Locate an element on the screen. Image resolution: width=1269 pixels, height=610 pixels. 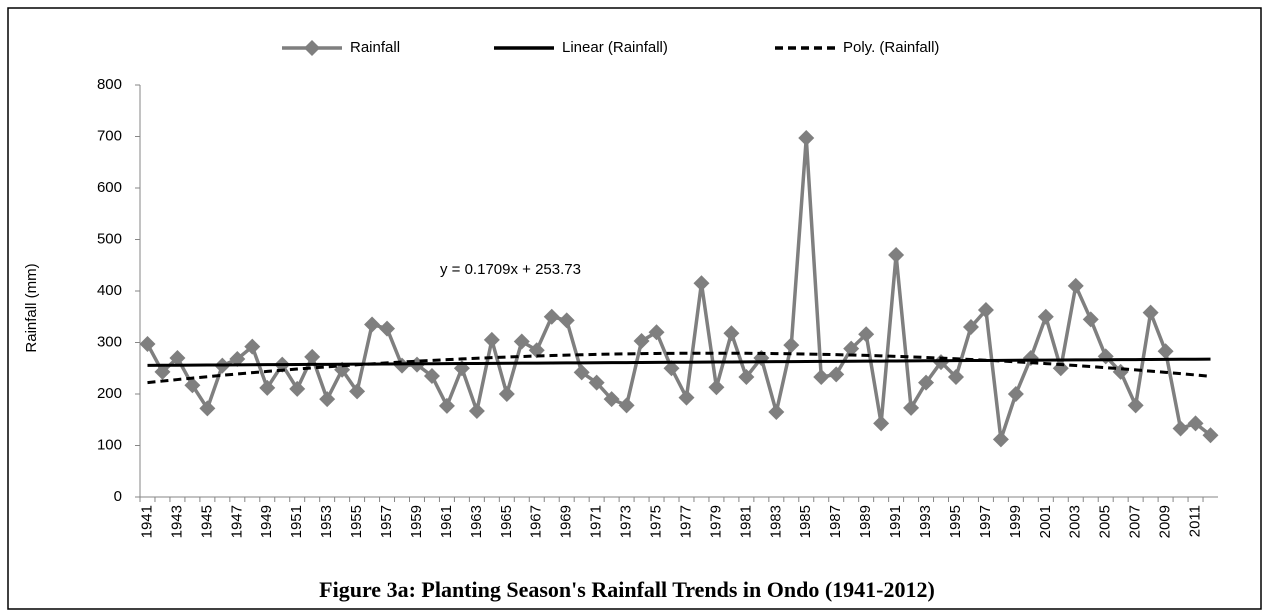
legend-label: Poly. (Rainfall) is located at coordinates (891, 47).